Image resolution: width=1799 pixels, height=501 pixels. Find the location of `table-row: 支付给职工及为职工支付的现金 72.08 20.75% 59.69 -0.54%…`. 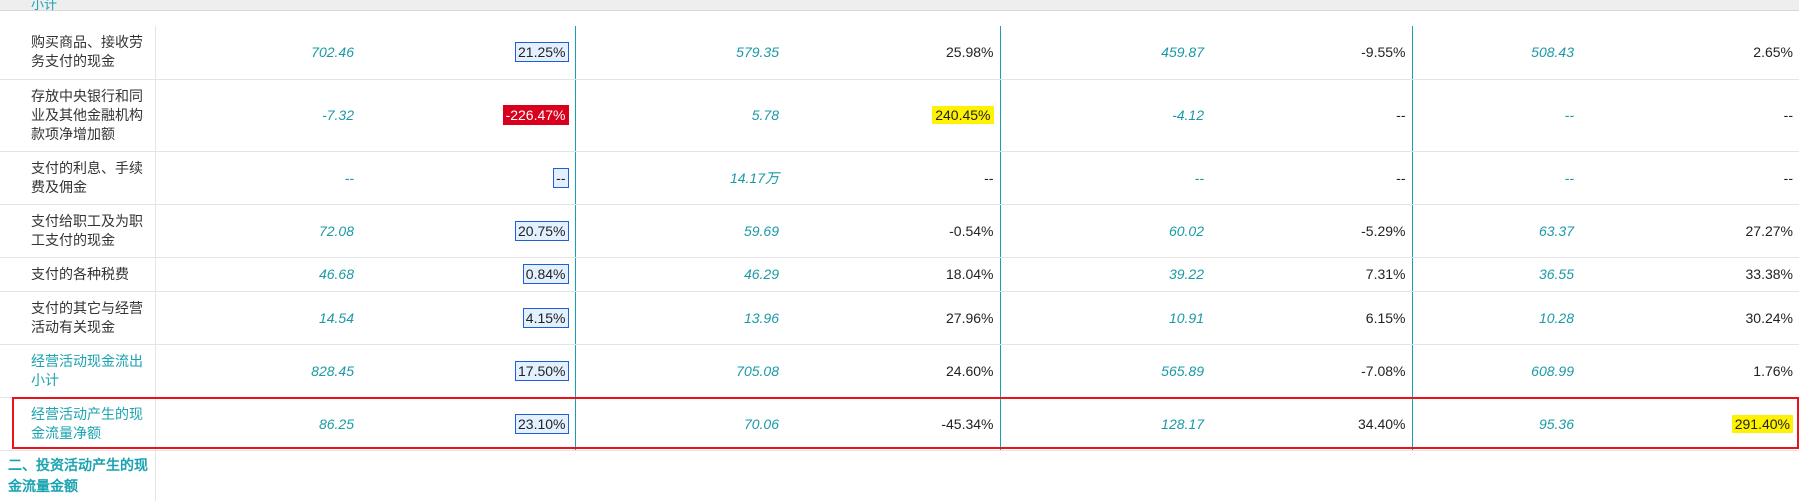

table-row: 支付给职工及为职工支付的现金 72.08 20.75% 59.69 -0.54%… is located at coordinates (899, 231).